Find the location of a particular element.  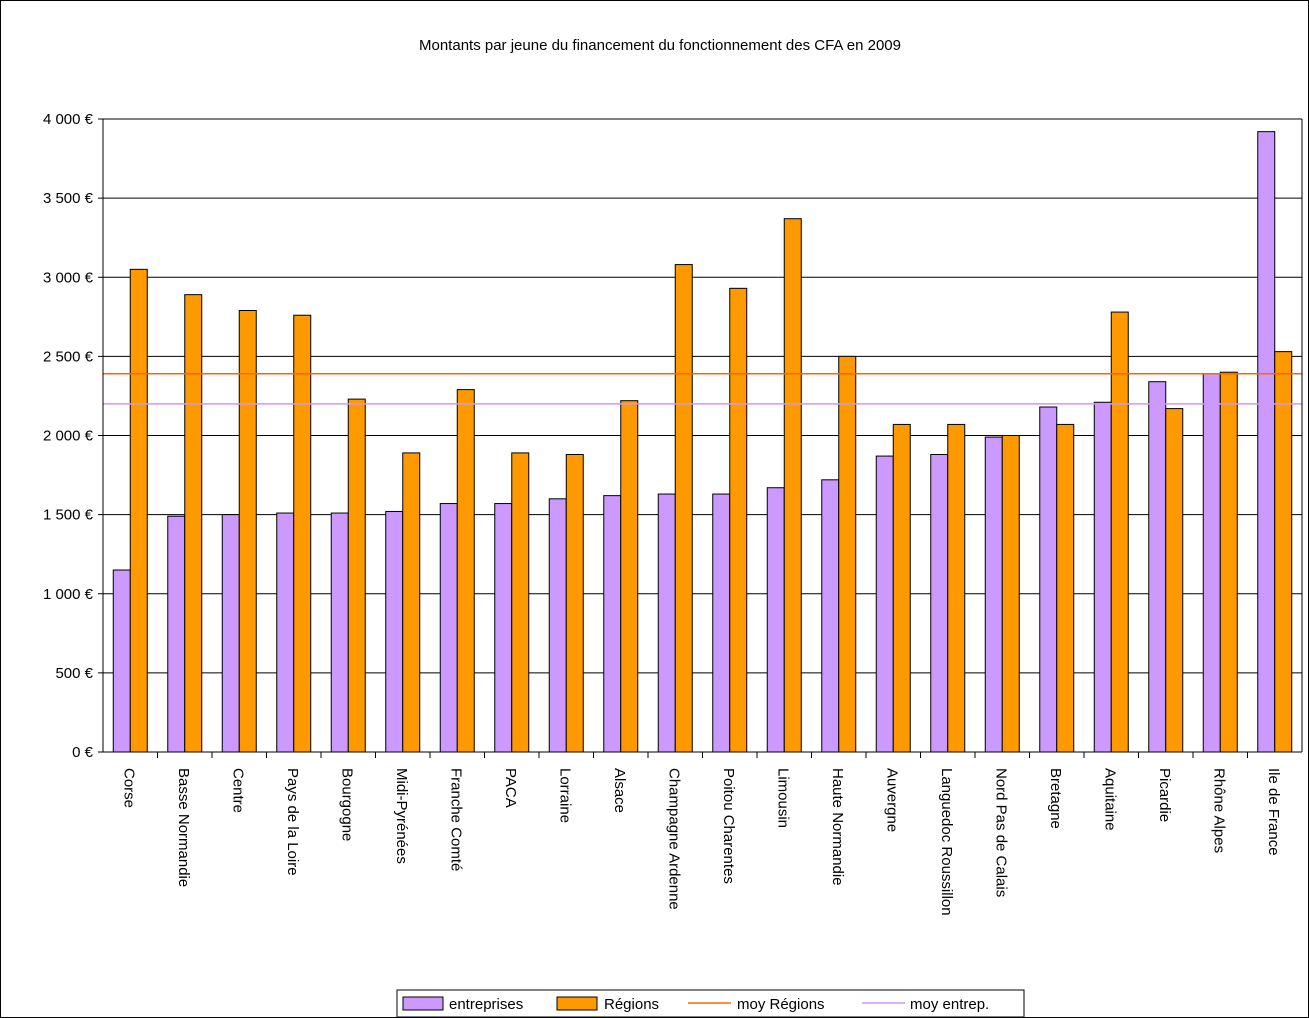

legend-swatch-regions is located at coordinates (577, 1003).